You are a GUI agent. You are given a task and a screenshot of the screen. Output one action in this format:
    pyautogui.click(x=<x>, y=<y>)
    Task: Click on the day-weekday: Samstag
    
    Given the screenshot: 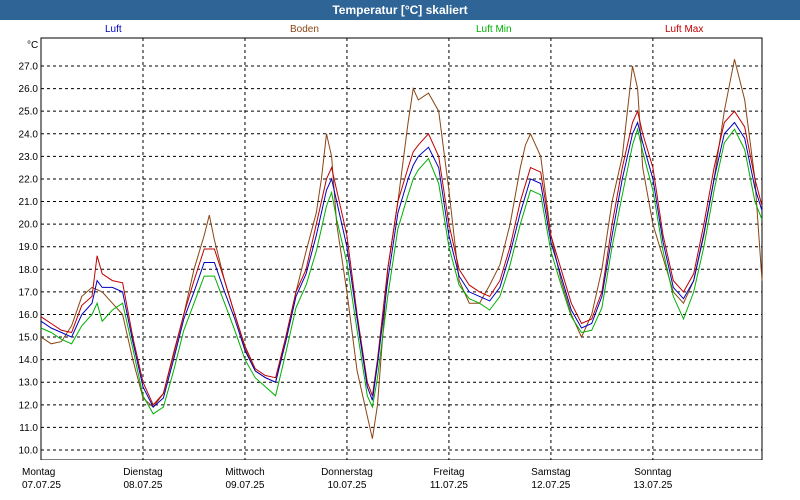 What is the action you would take?
    pyautogui.click(x=551, y=472)
    